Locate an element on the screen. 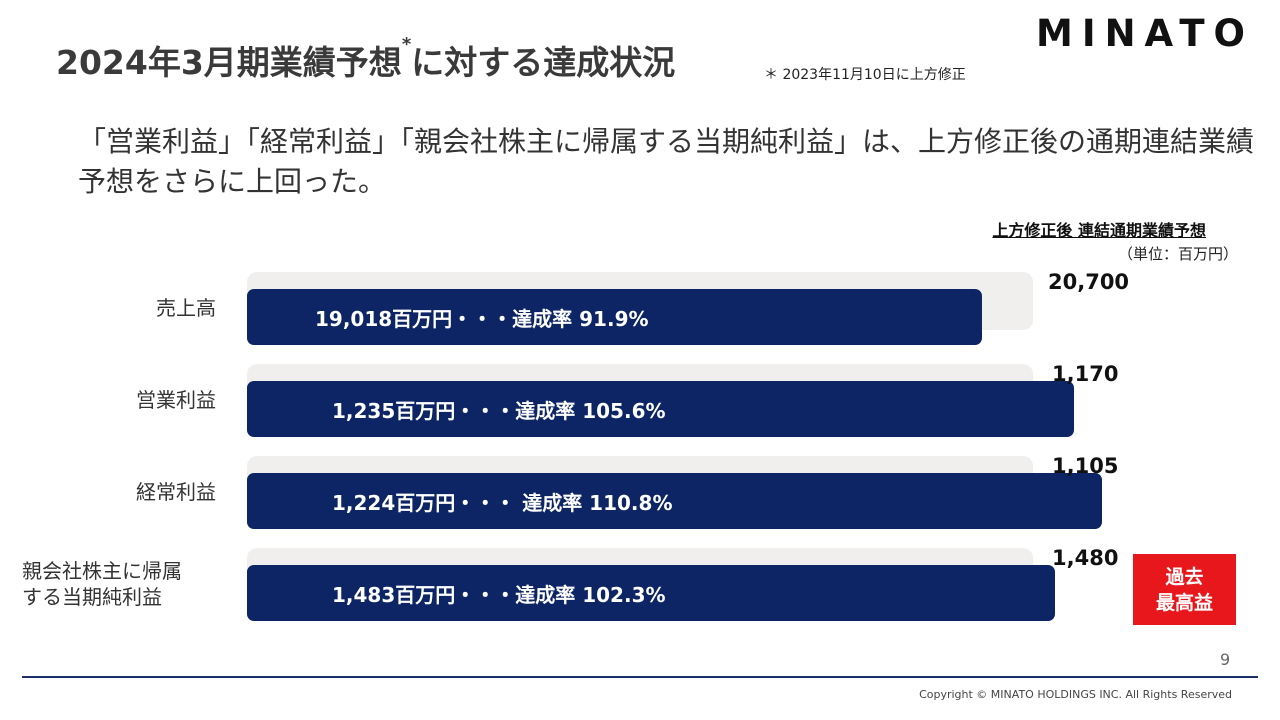 The width and height of the screenshot is (1280, 720). forecast-value-label: 1,170 is located at coordinates (1085, 374).